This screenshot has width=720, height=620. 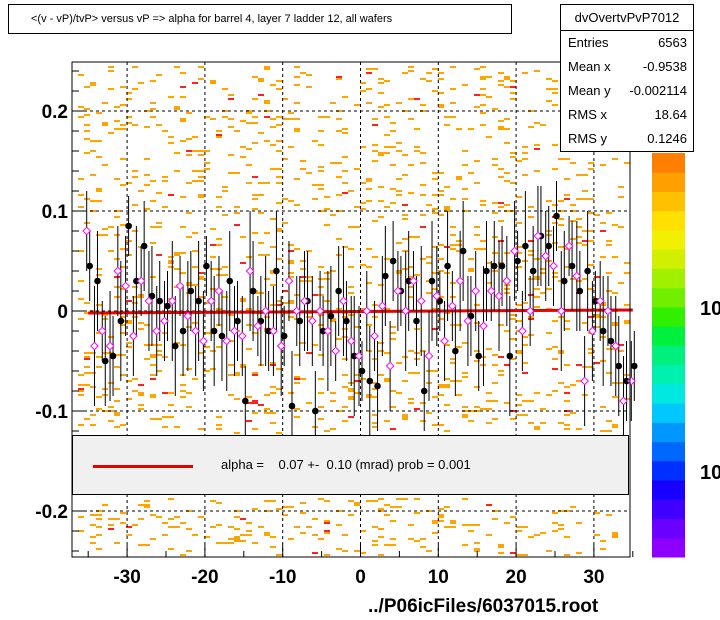 I want to click on y-tick-label: -0.1, so click(x=51, y=412).